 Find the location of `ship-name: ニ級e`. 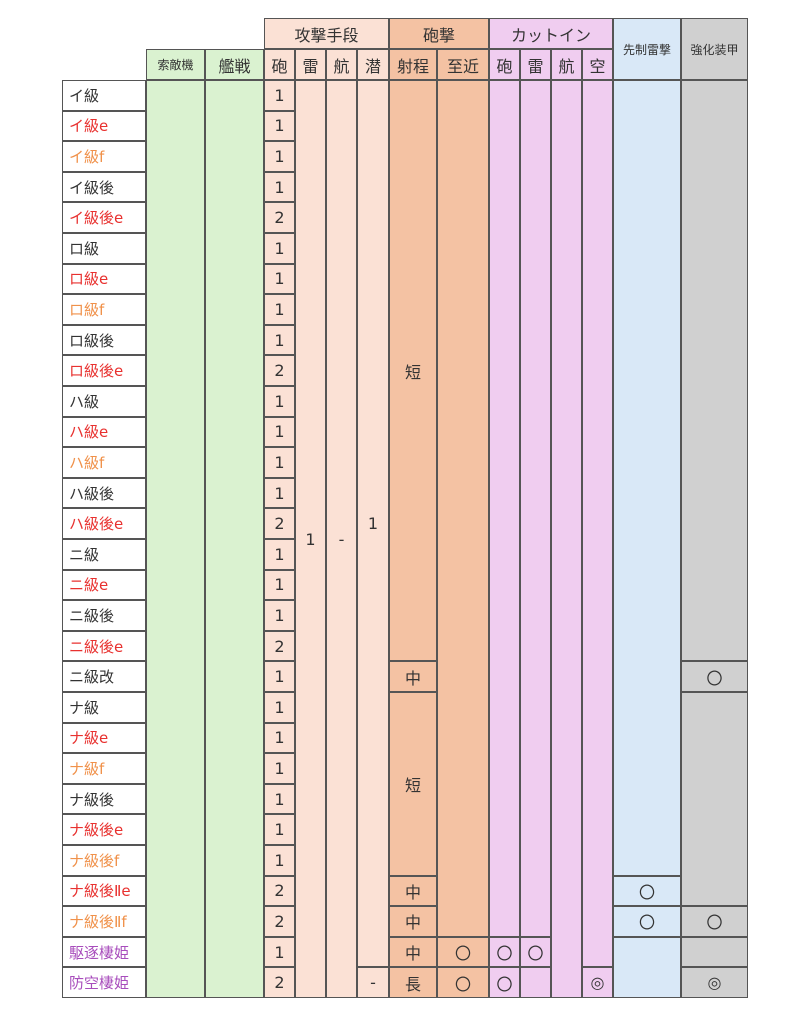

ship-name: ニ級e is located at coordinates (104, 585).